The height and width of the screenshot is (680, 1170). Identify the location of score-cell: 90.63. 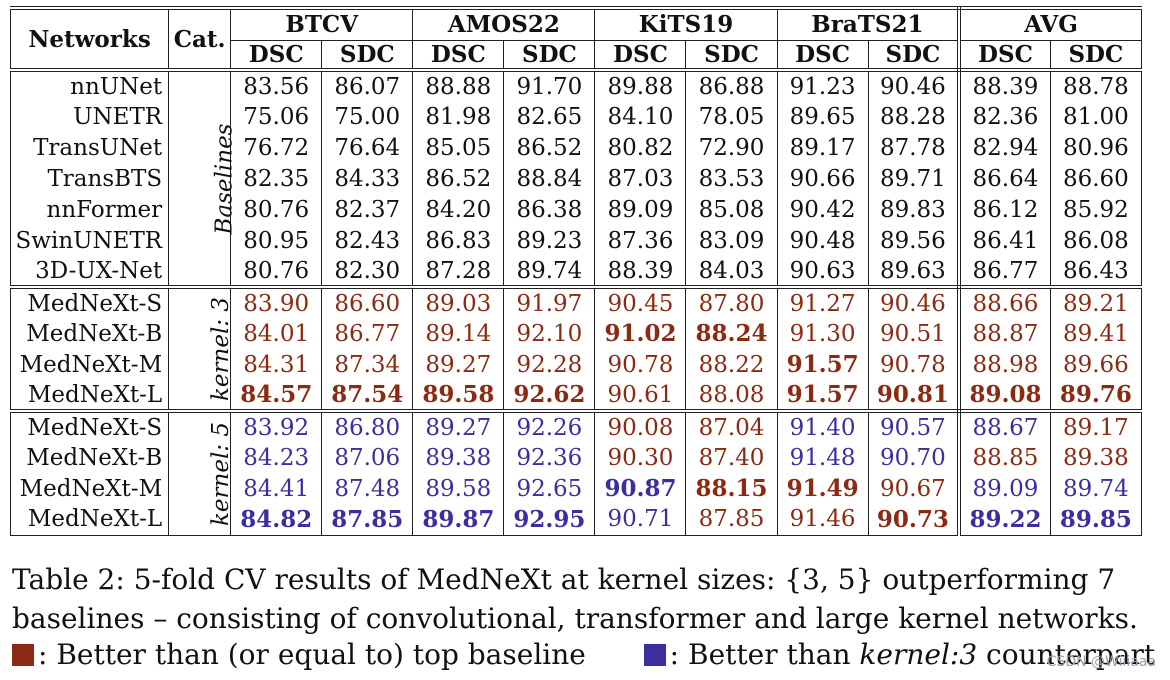
(823, 272).